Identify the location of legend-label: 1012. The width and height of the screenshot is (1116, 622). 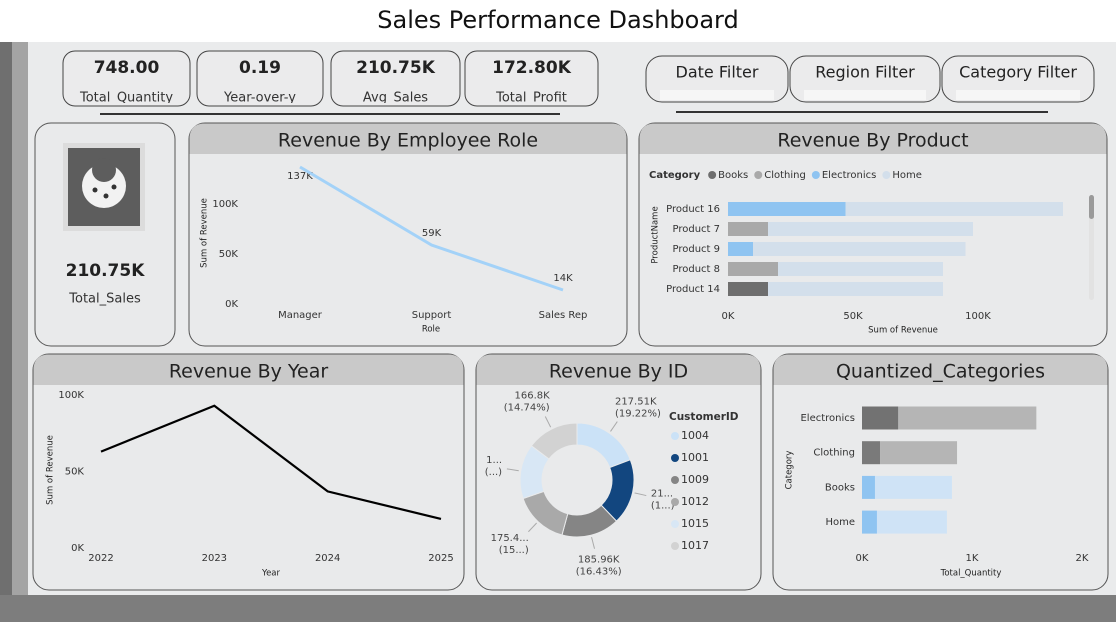
(695, 501).